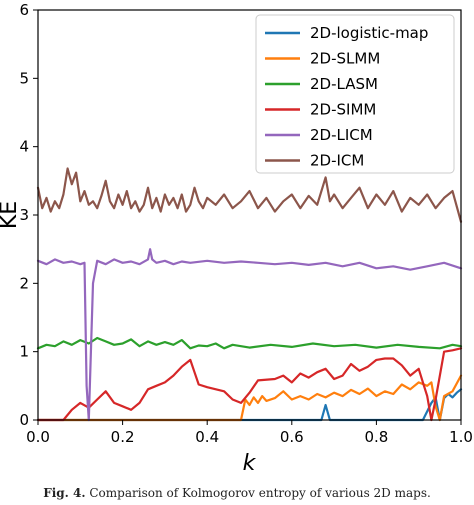 This screenshot has height=505, width=474. What do you see at coordinates (292, 437) in the screenshot?
I see `x-tick-label: 0.6` at bounding box center [292, 437].